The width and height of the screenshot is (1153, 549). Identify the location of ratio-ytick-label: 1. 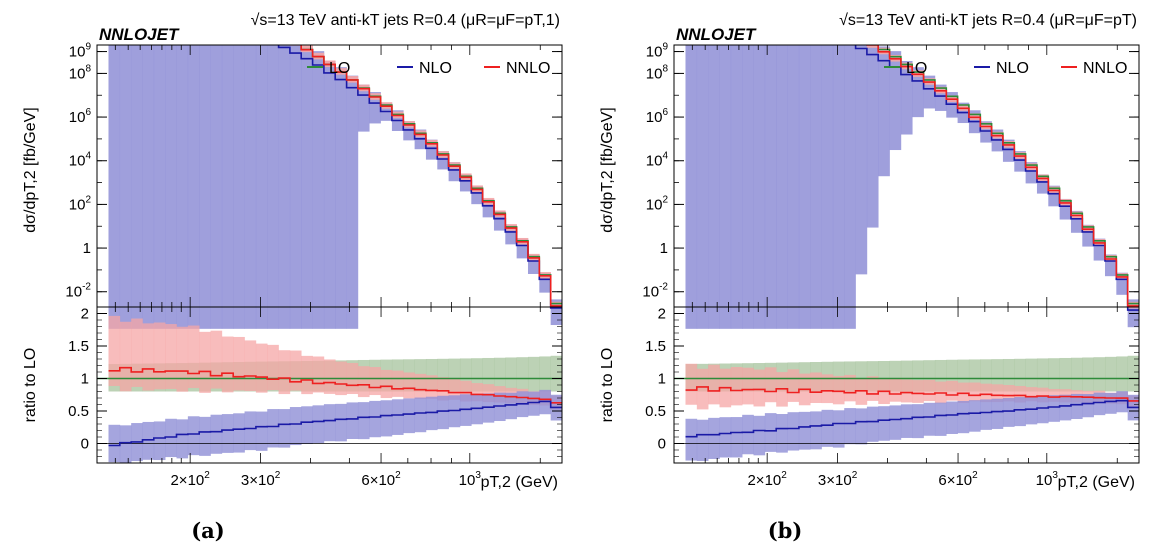
(662, 379).